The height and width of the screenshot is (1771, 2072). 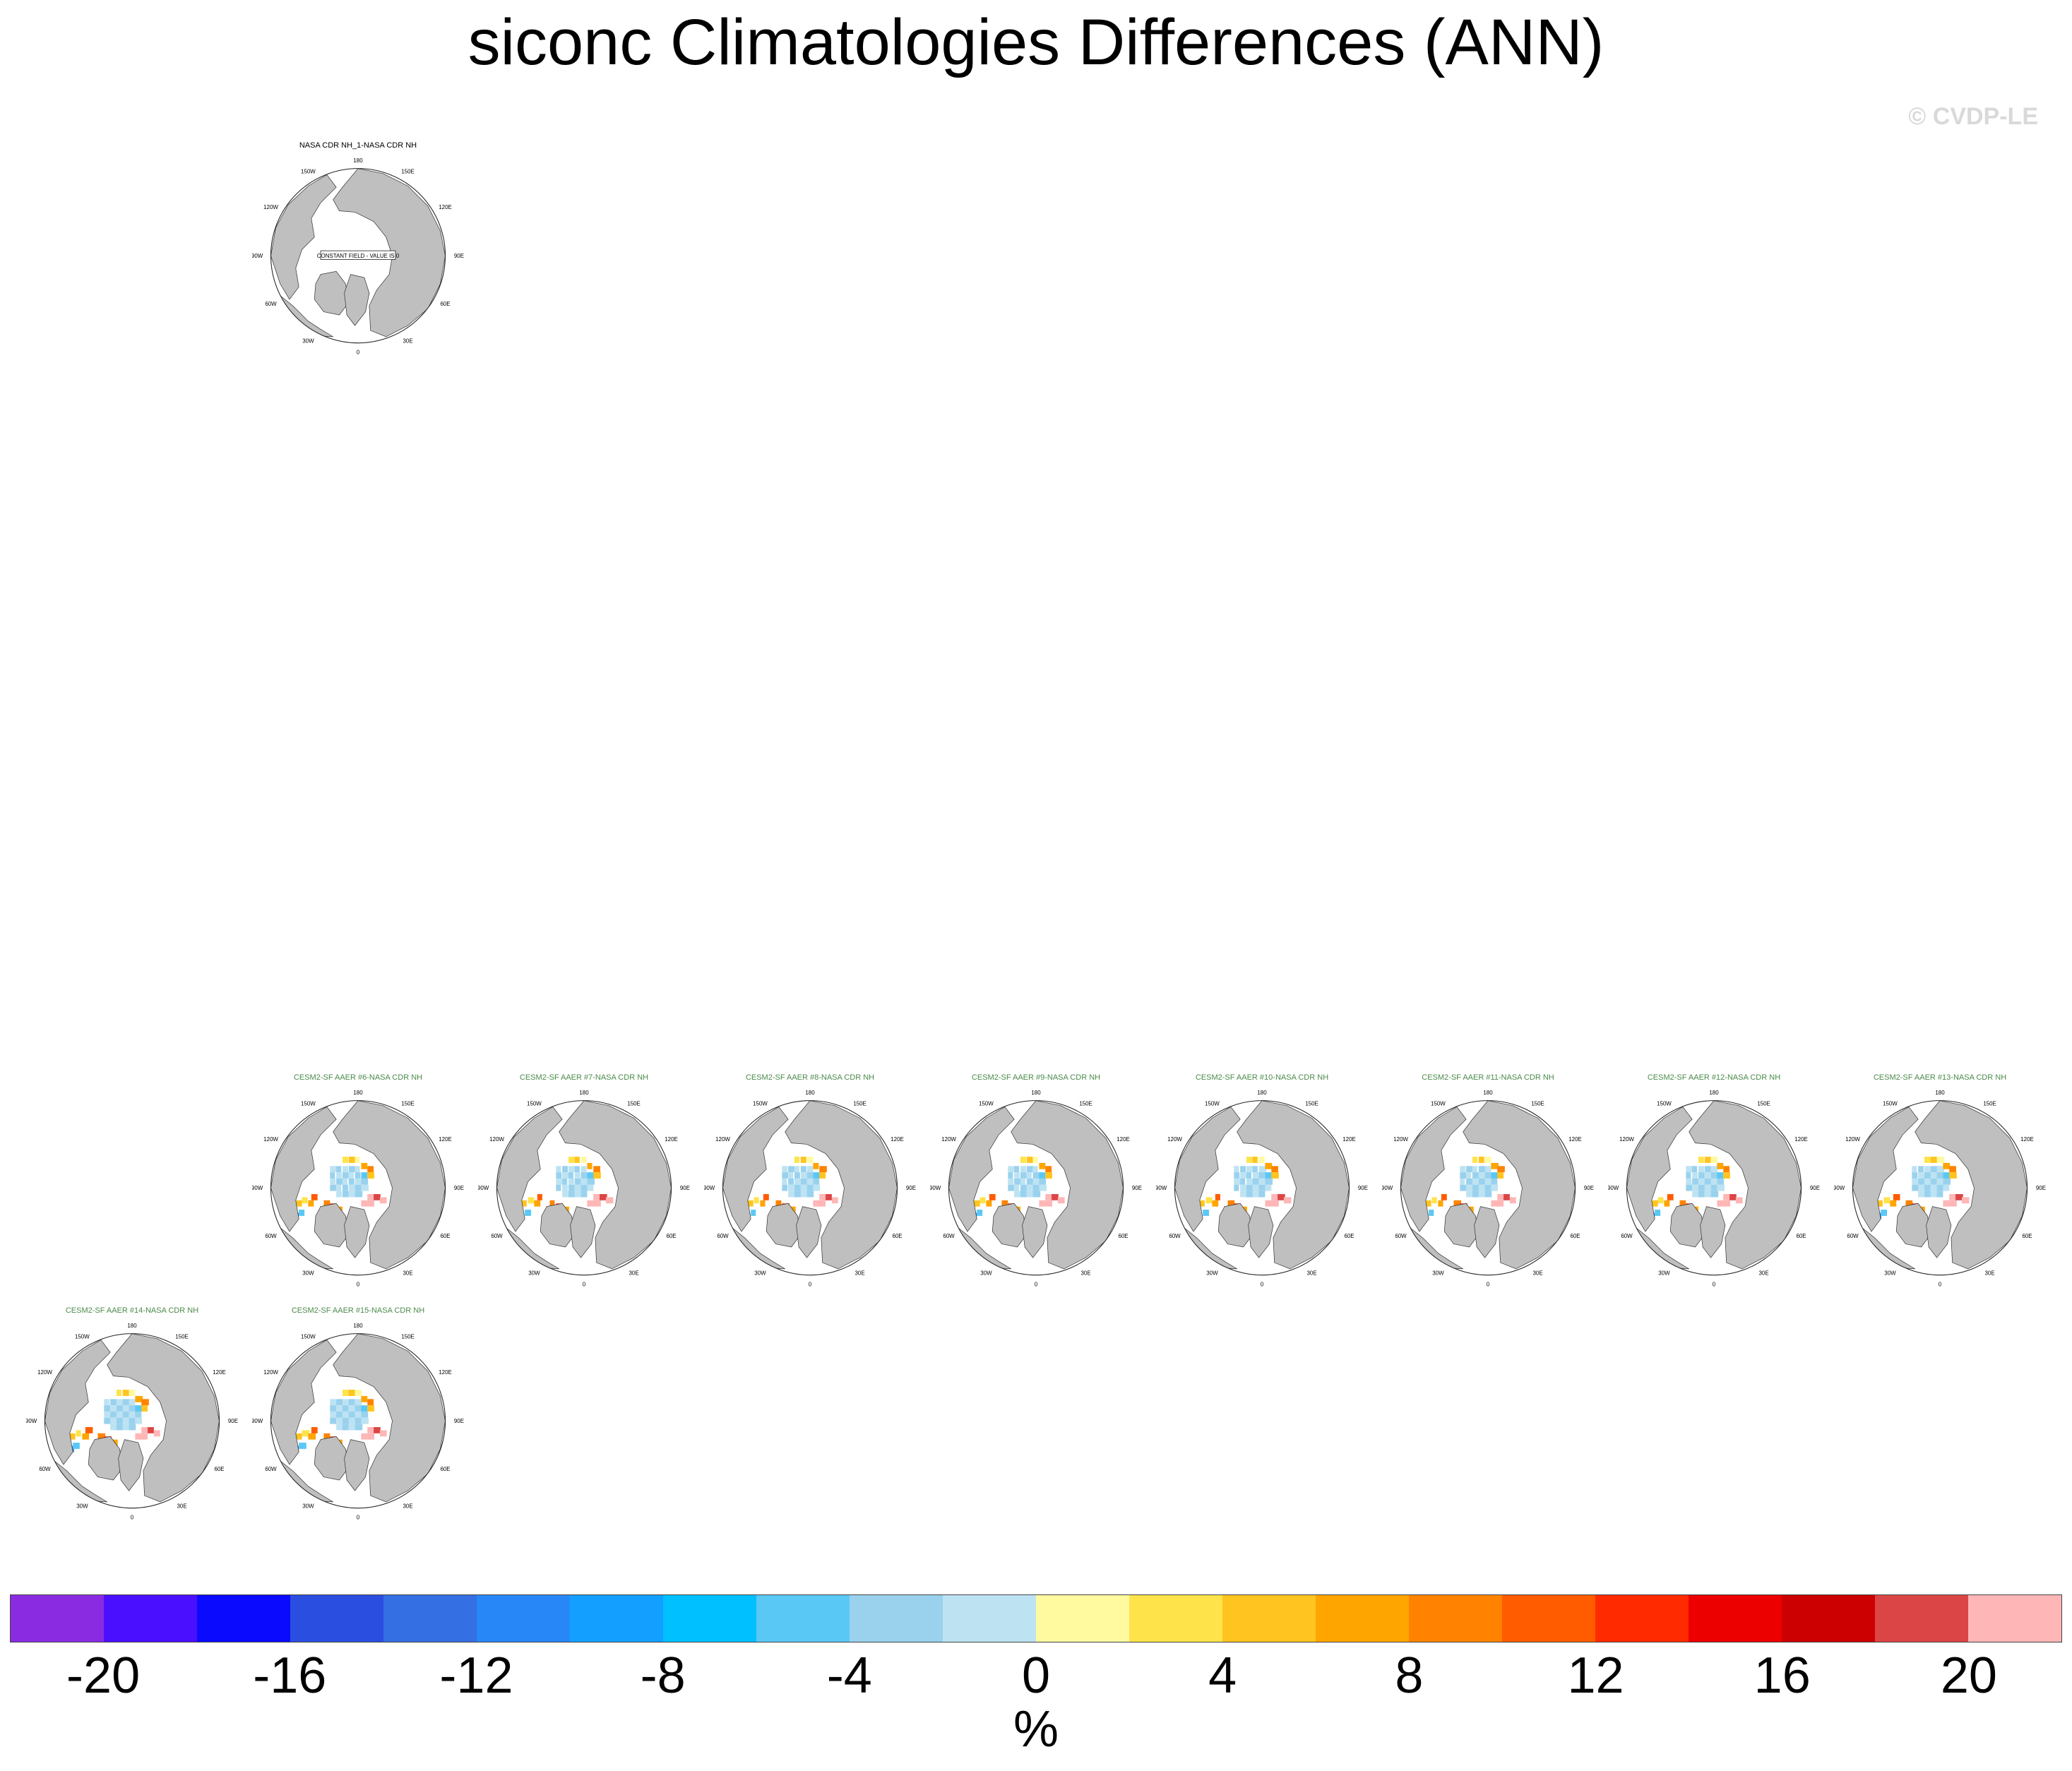 I want to click on constant-field-note: CONSTANT FIELD - VALUE IS 0, so click(x=358, y=256).